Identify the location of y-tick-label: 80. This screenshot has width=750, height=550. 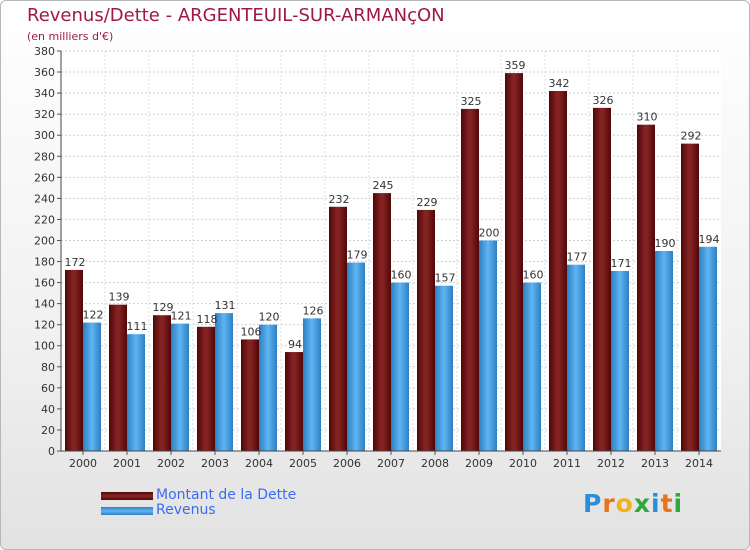
(48, 367).